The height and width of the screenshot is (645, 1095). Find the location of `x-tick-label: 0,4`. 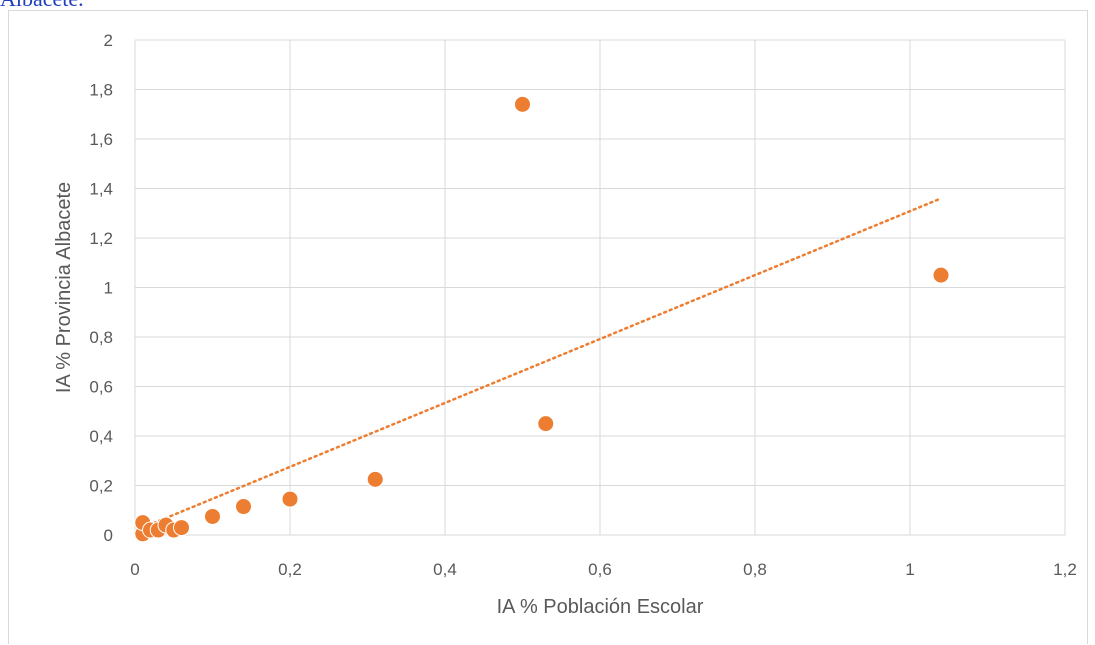

x-tick-label: 0,4 is located at coordinates (445, 569).